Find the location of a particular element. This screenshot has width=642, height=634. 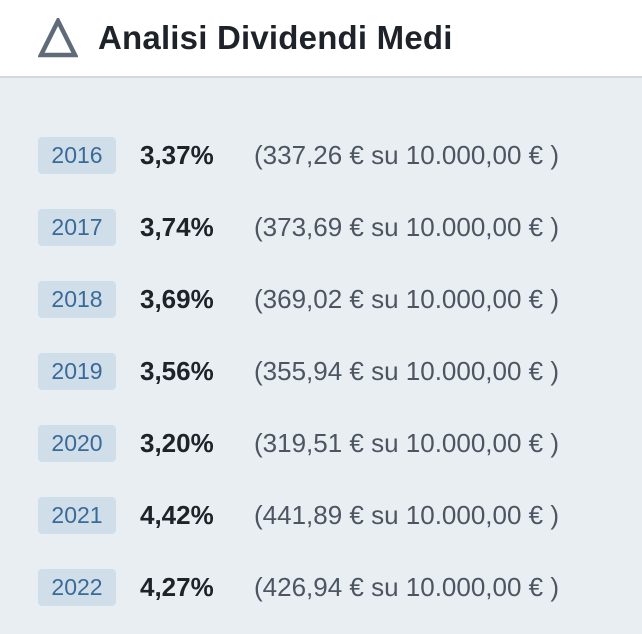

dividend-detail: (426,94 € su 10.000,00 € ) is located at coordinates (407, 586).